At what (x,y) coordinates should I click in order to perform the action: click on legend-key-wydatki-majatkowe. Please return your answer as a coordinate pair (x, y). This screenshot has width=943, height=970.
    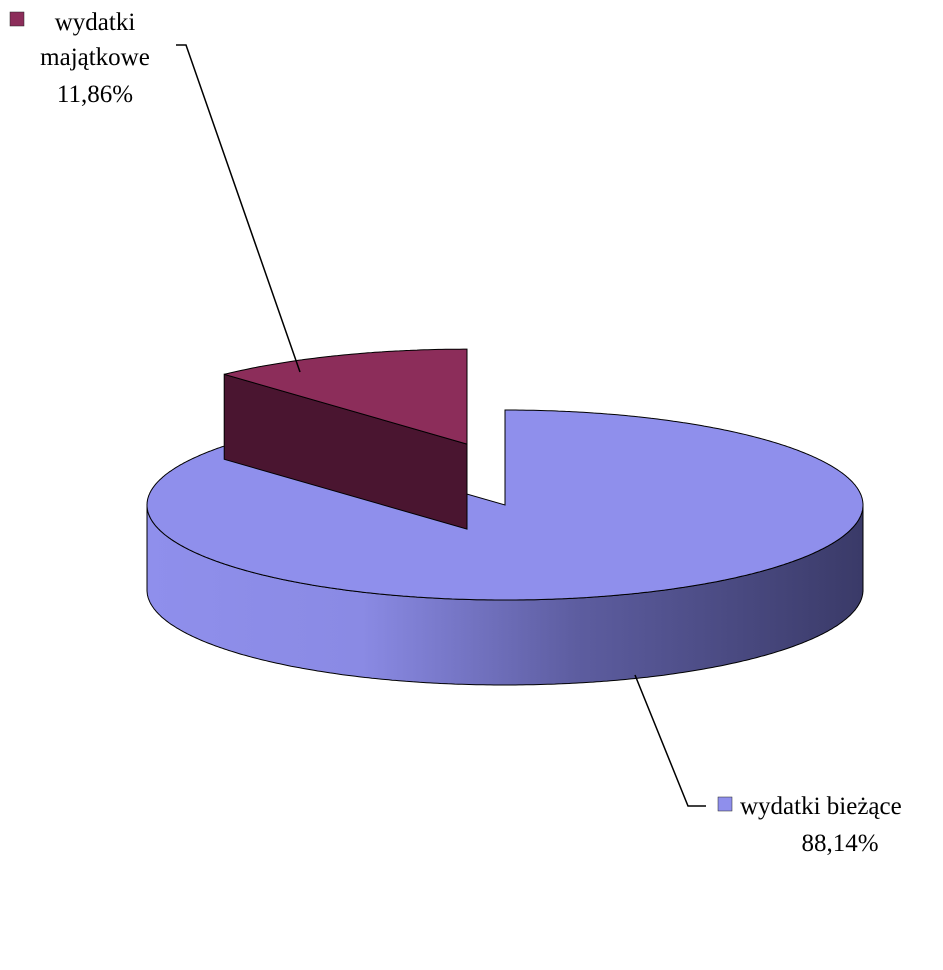
    Looking at the image, I should click on (17, 19).